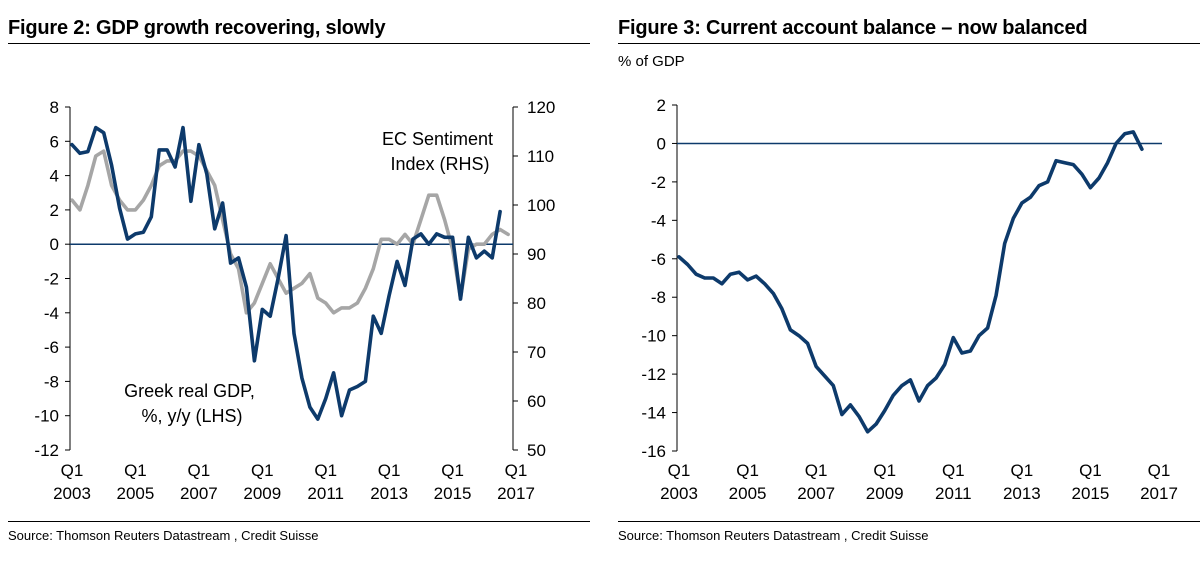 The height and width of the screenshot is (566, 1200). What do you see at coordinates (536, 450) in the screenshot?
I see `right-y-tick-label: 50` at bounding box center [536, 450].